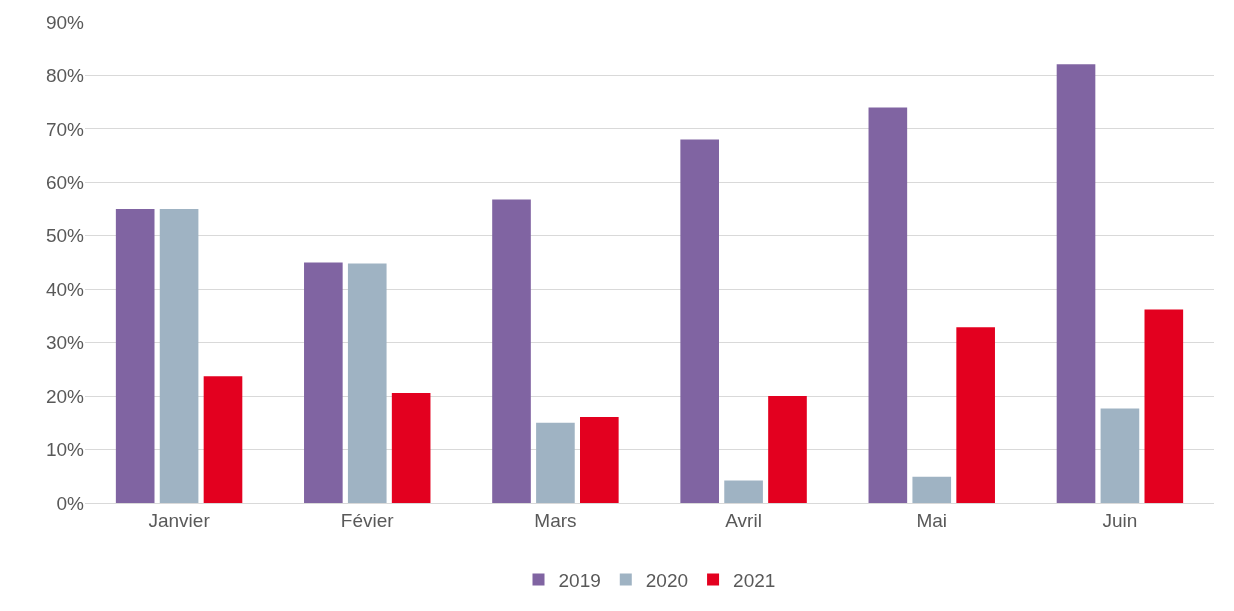  I want to click on legend-label: 2019, so click(579, 580).